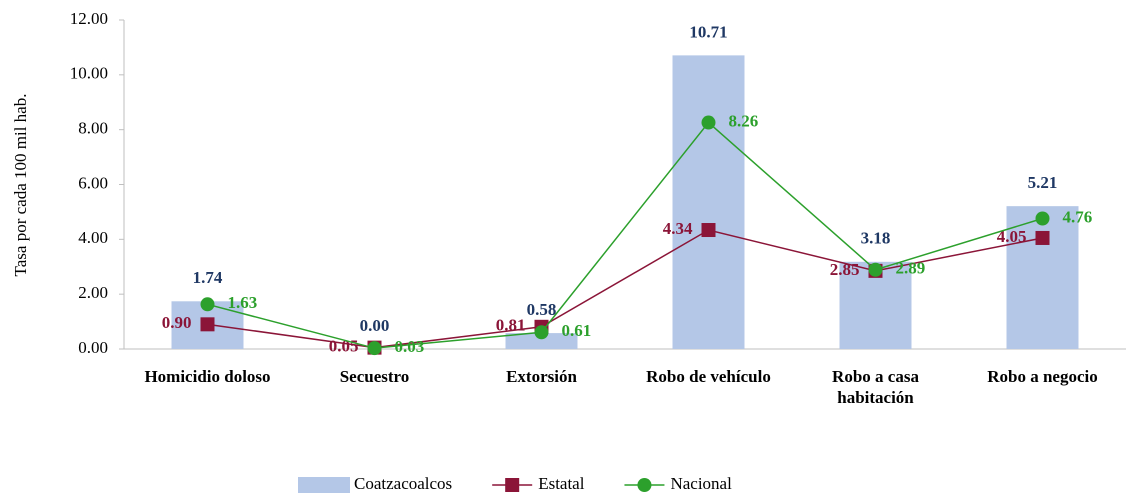  What do you see at coordinates (177, 322) in the screenshot?
I see `line-value-label: 0.90` at bounding box center [177, 322].